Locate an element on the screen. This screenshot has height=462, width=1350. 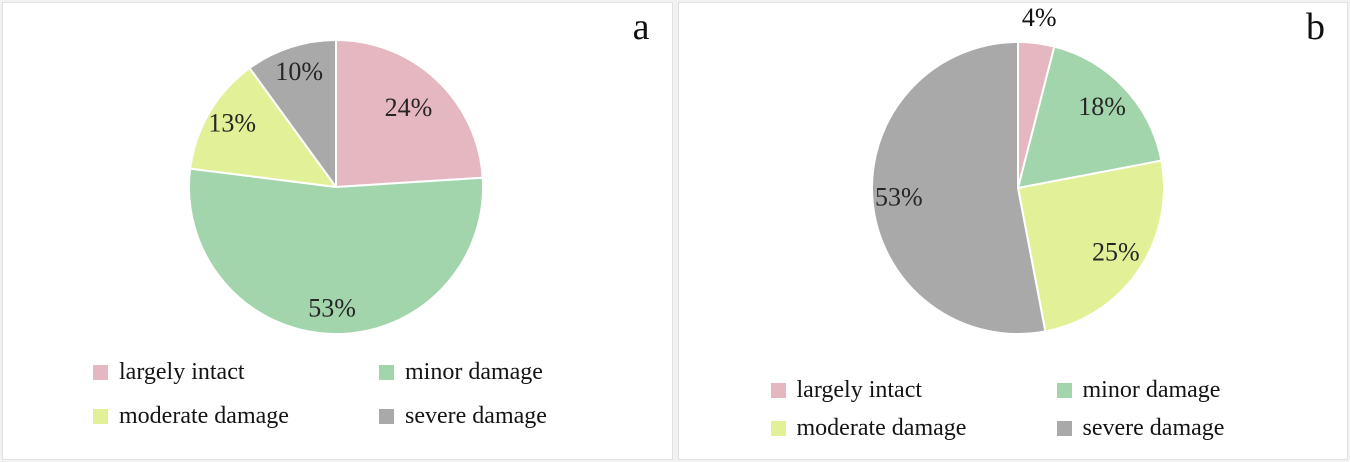
pie-data-label: 4% is located at coordinates (1038, 17).